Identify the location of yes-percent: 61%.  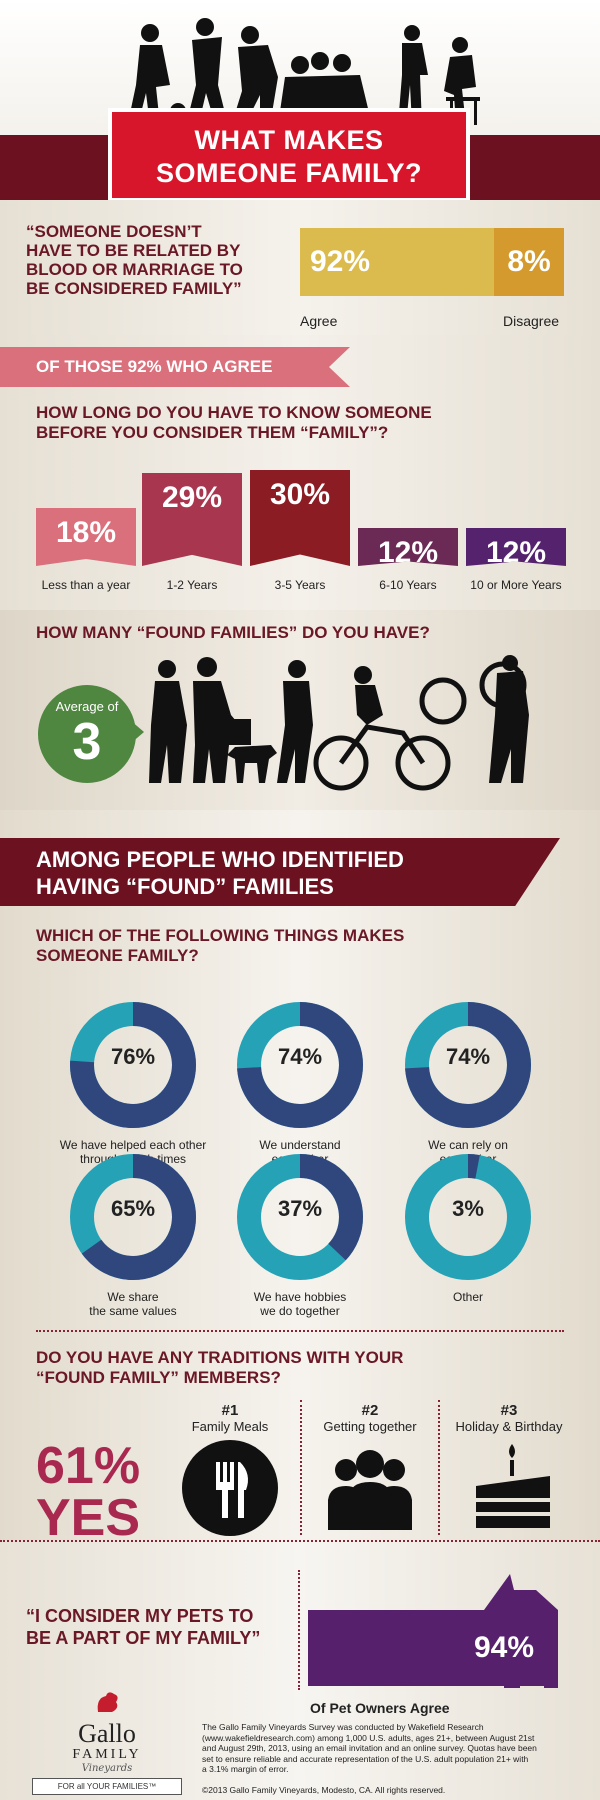
(88, 1466).